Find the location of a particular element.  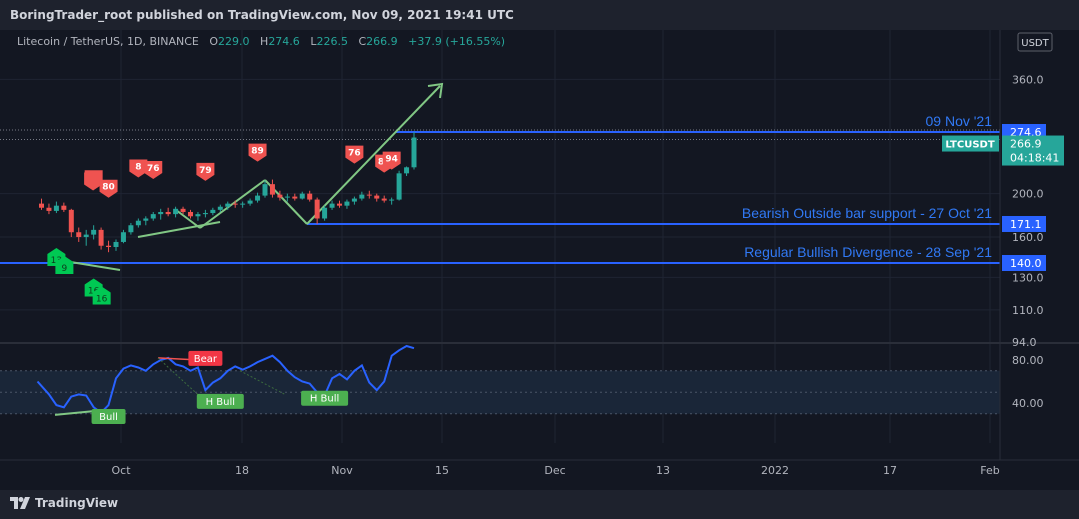

low-value: 226.5 is located at coordinates (332, 41).